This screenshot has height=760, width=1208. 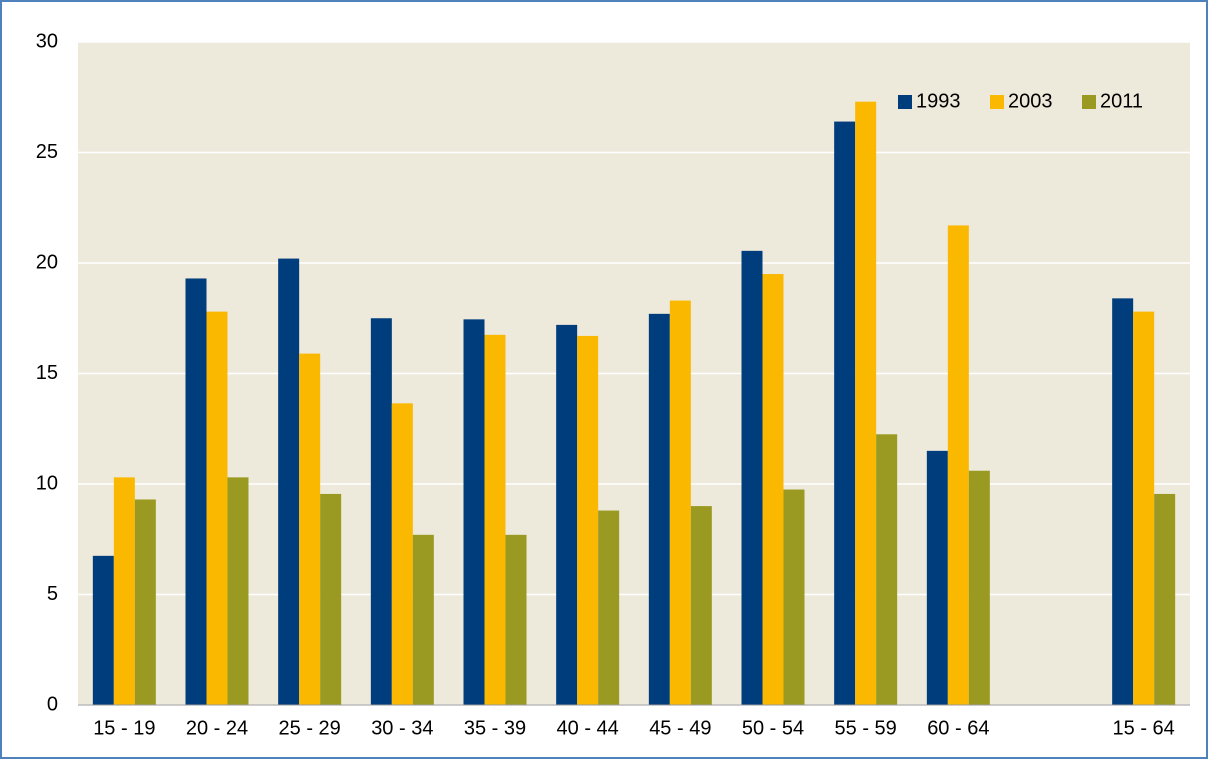 What do you see at coordinates (52, 594) in the screenshot?
I see `y-tick-label: 5` at bounding box center [52, 594].